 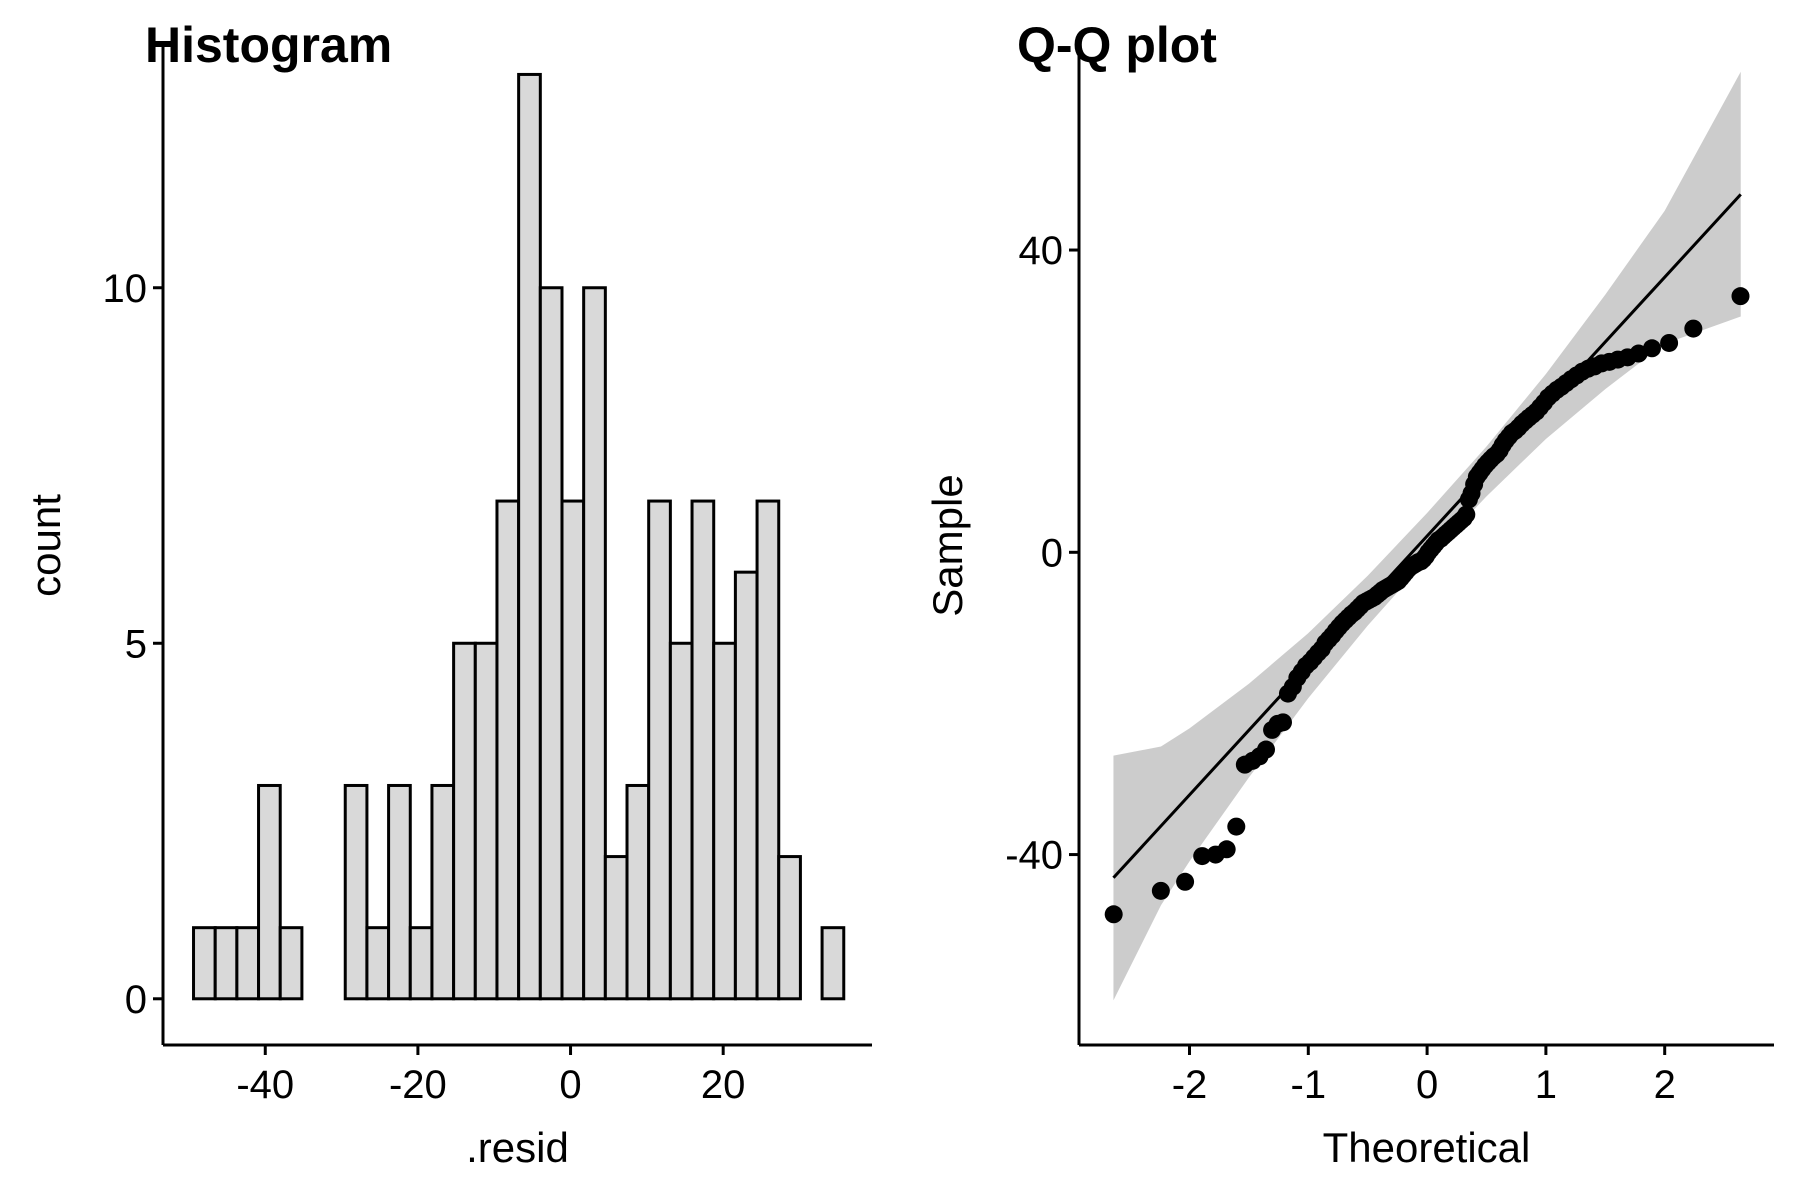 I want to click on x-tick-label: -1, so click(x=1309, y=1085).